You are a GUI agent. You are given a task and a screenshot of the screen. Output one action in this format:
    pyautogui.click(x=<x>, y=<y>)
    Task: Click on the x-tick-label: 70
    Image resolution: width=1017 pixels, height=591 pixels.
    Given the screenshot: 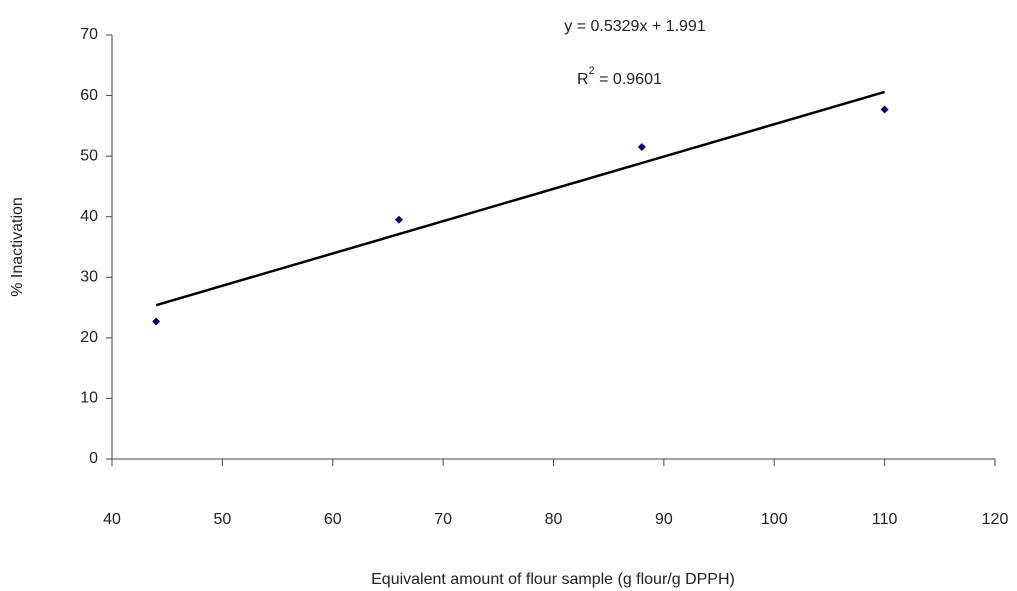 What is the action you would take?
    pyautogui.click(x=443, y=519)
    